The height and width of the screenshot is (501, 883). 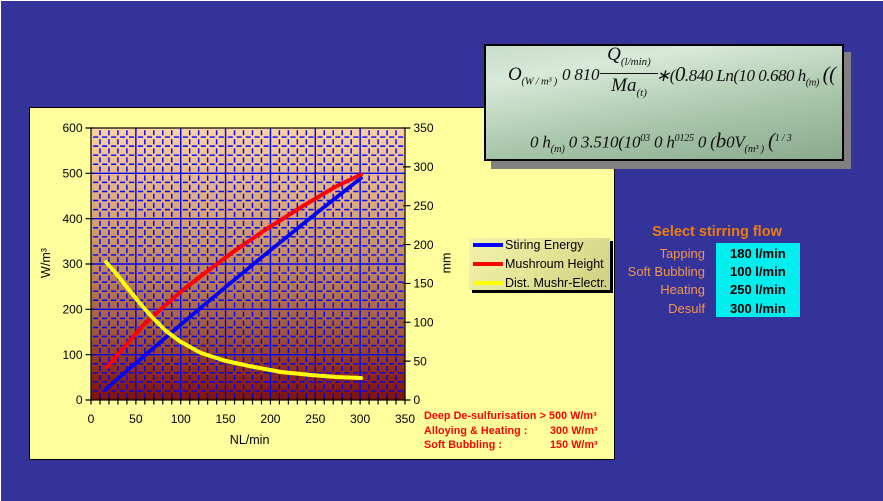 I want to click on svg-text: 500, so click(x=72, y=174).